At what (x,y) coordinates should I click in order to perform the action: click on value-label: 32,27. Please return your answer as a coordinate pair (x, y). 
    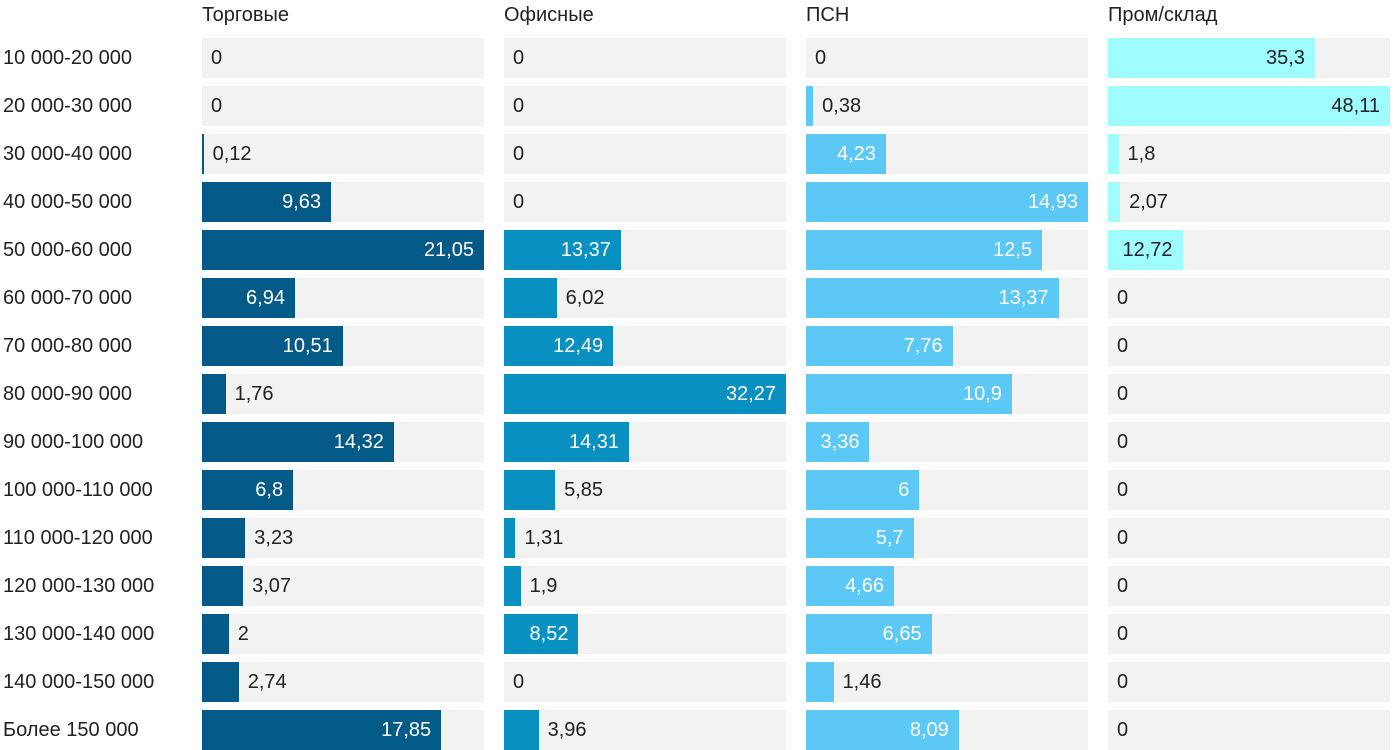
    Looking at the image, I should click on (750, 394).